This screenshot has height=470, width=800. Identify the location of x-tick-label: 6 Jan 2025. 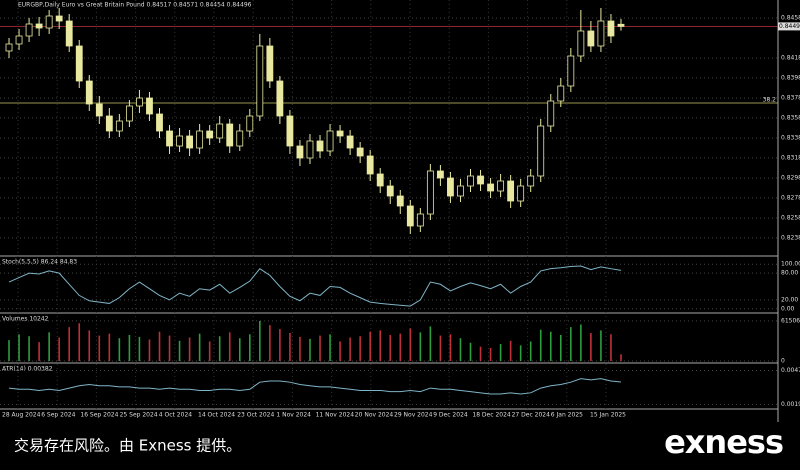
(567, 415).